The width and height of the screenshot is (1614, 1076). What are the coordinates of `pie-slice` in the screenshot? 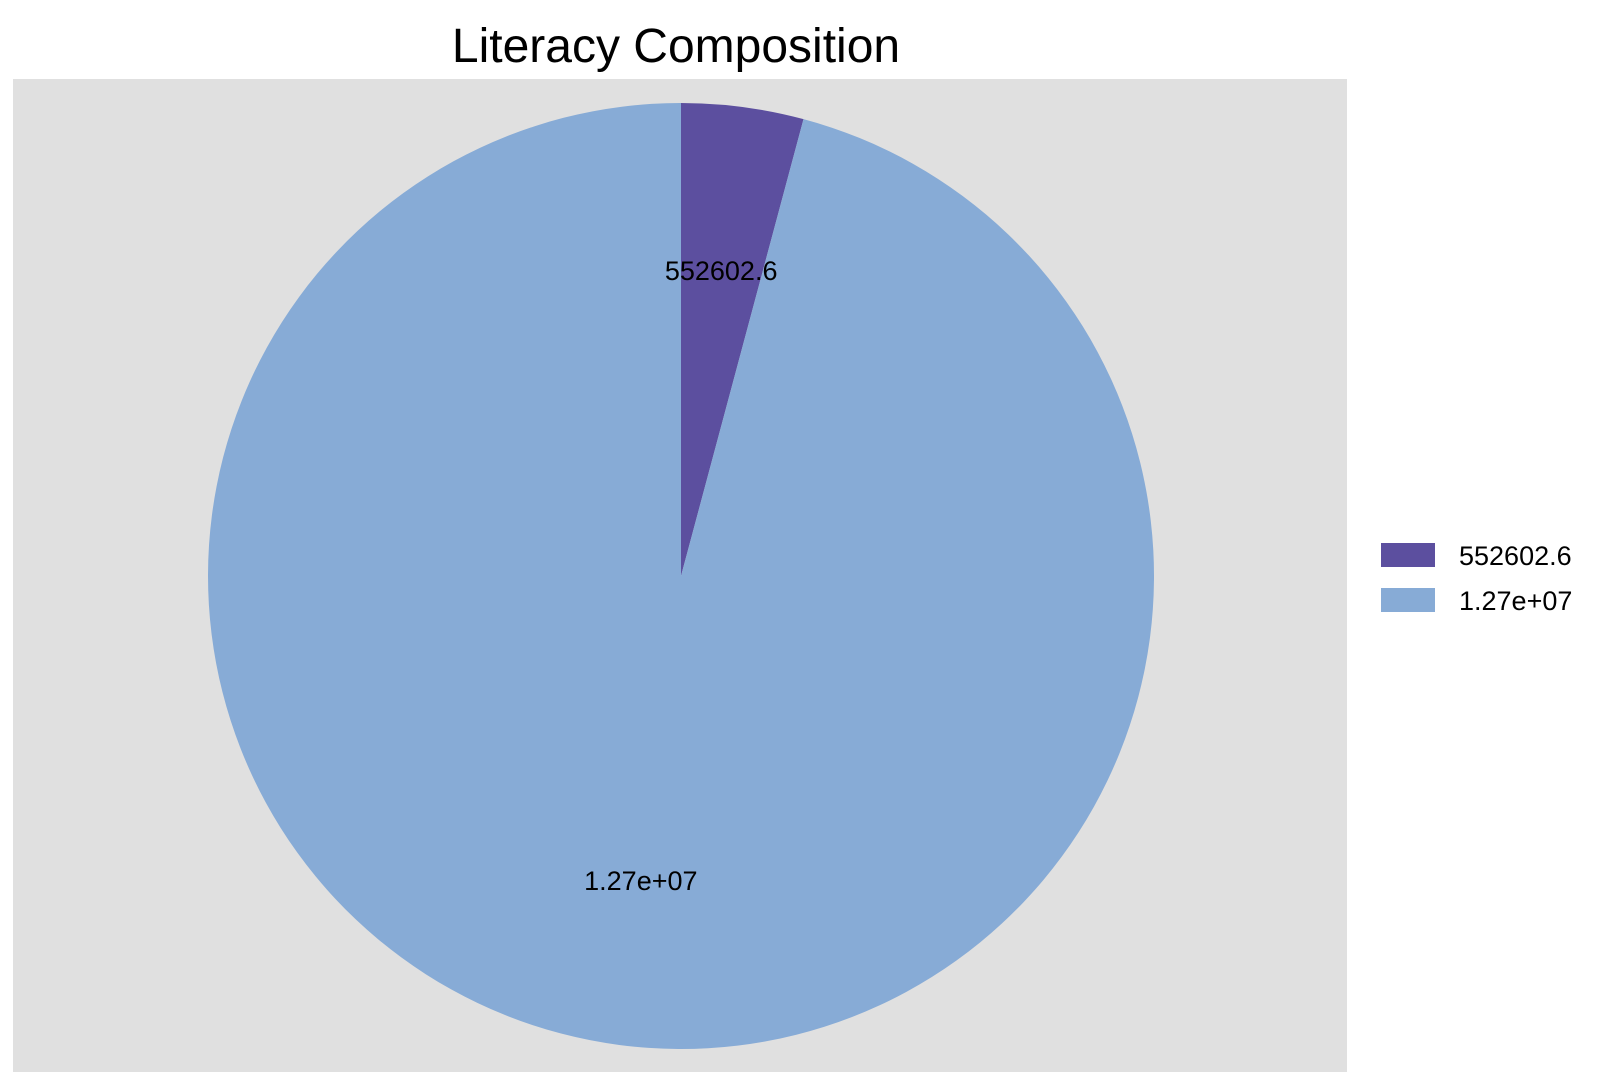 It's located at (742, 339).